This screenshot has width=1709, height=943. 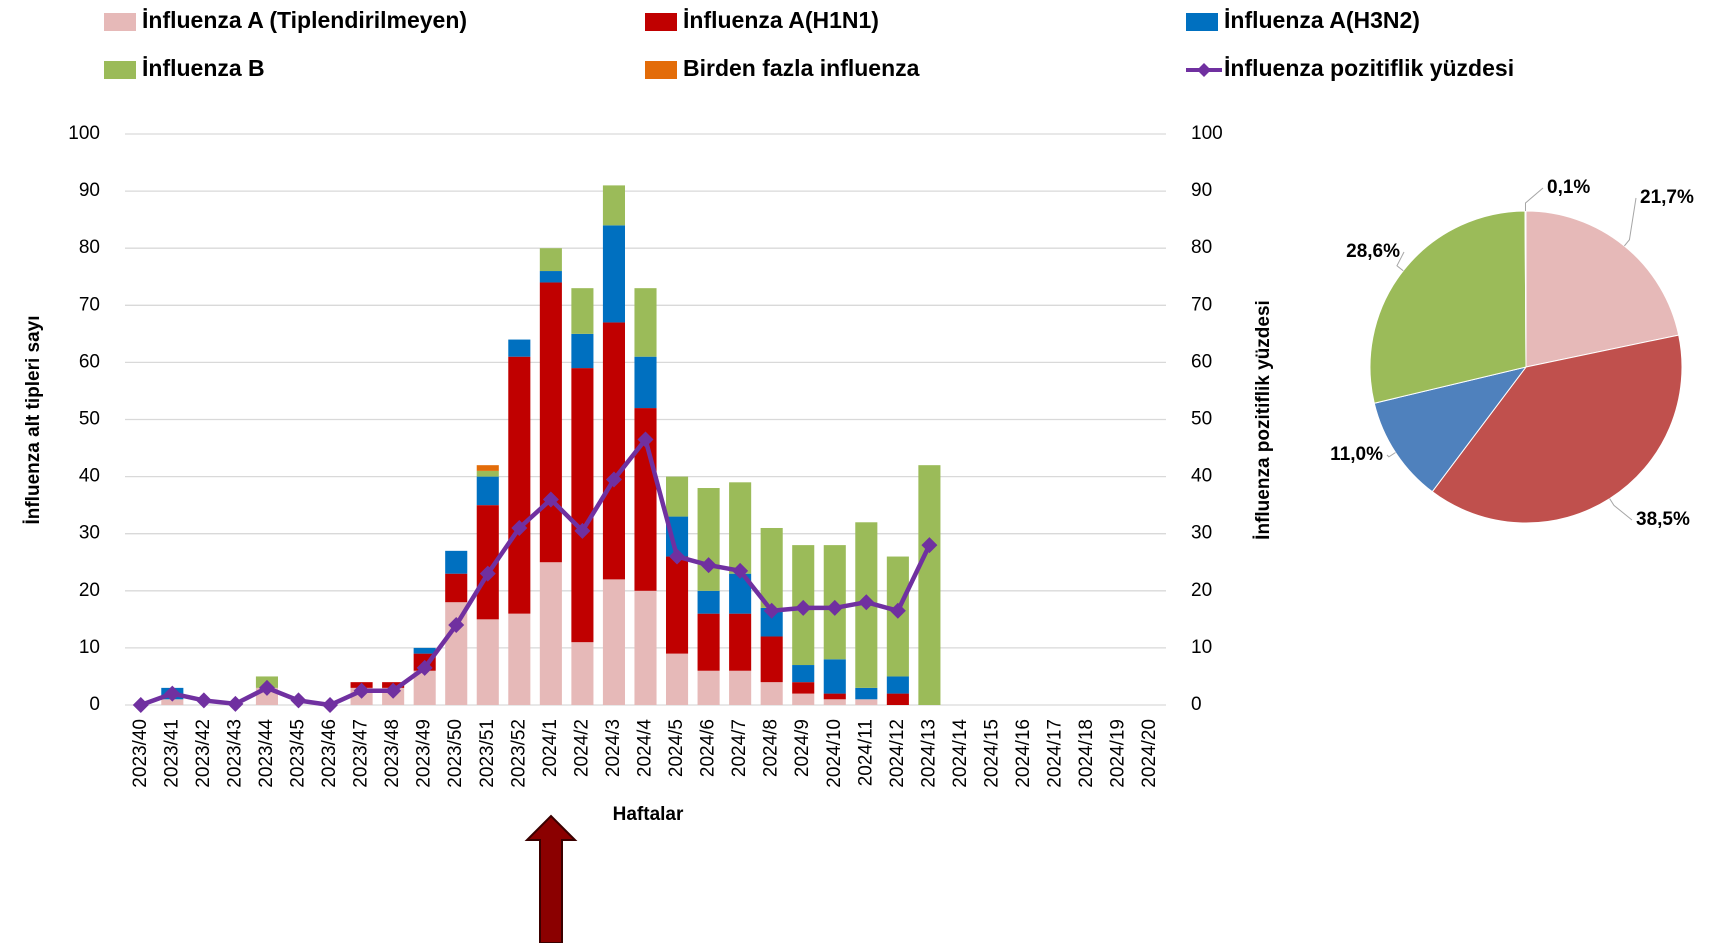 What do you see at coordinates (89, 476) in the screenshot?
I see `y-tick-label: 40` at bounding box center [89, 476].